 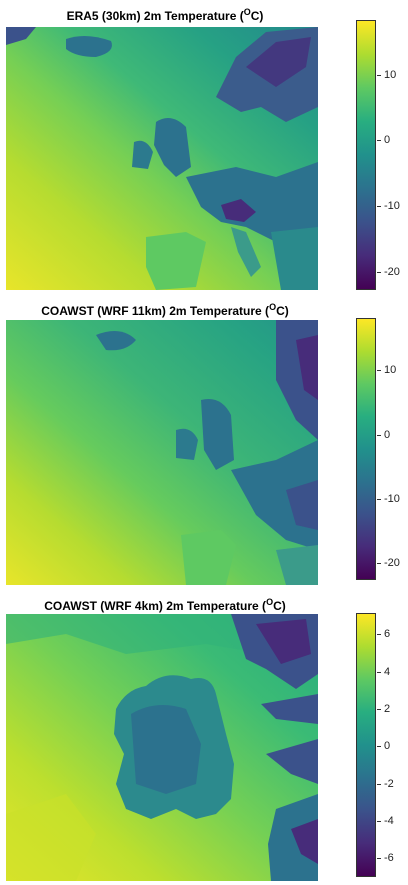 I want to click on title-text: ERA5 (30km) 2m Temperature (, so click(x=155, y=16).